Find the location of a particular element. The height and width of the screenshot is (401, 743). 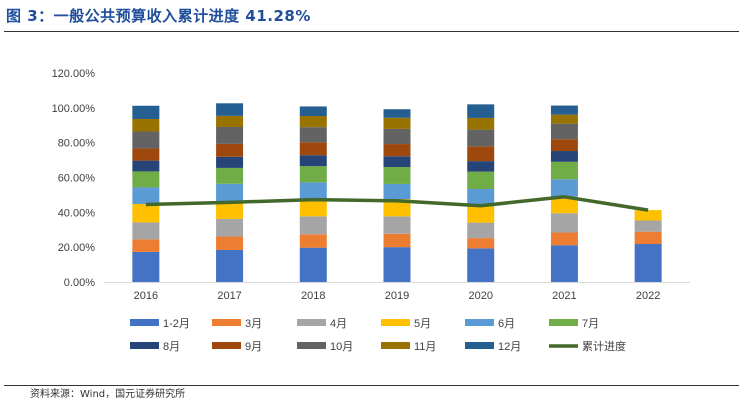

progress-line-group is located at coordinates (397, 203).